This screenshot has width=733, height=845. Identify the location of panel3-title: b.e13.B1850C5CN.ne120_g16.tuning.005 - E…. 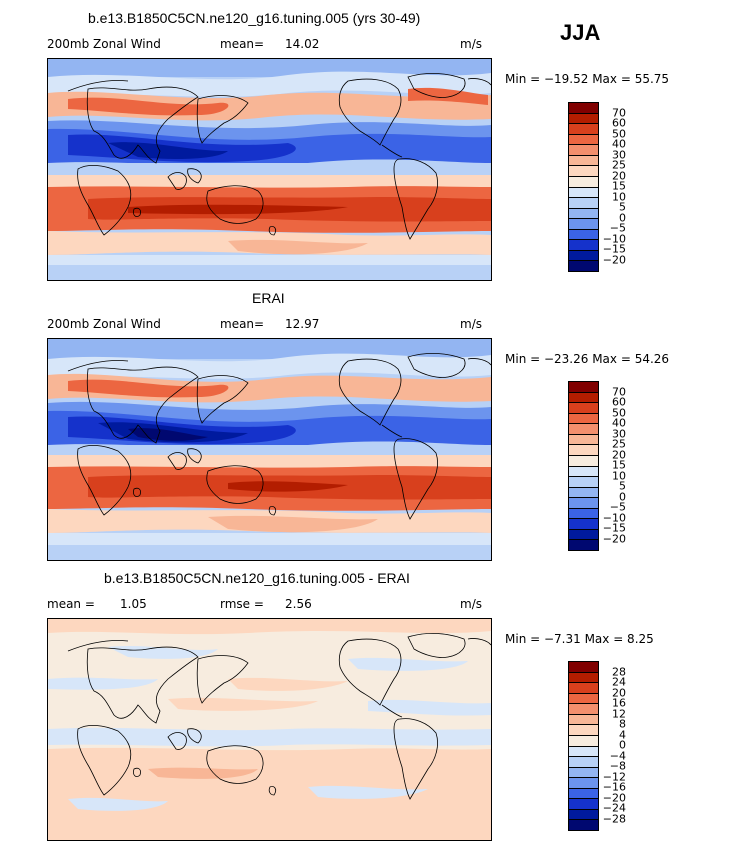
(257, 578).